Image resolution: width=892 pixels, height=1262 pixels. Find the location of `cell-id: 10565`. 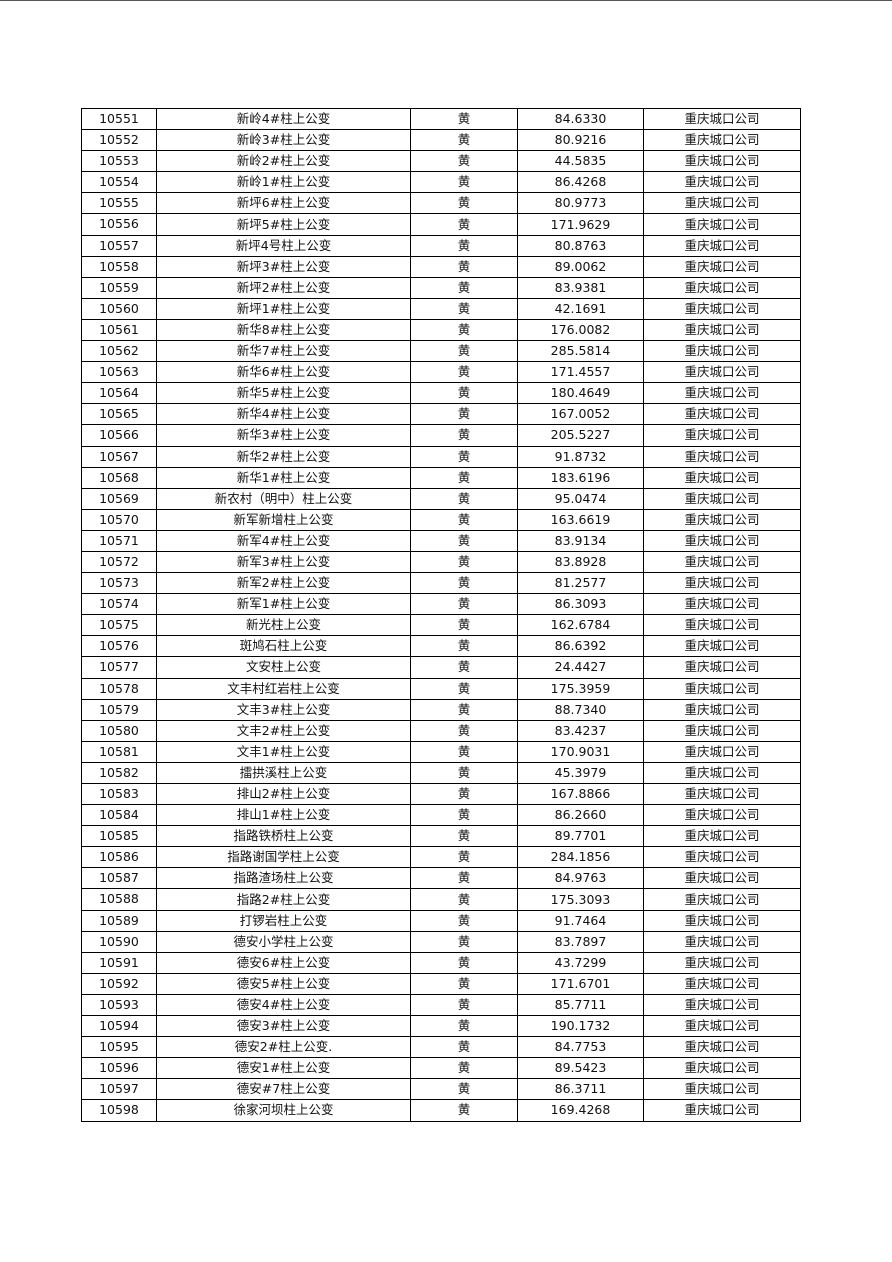

cell-id: 10565 is located at coordinates (119, 414).